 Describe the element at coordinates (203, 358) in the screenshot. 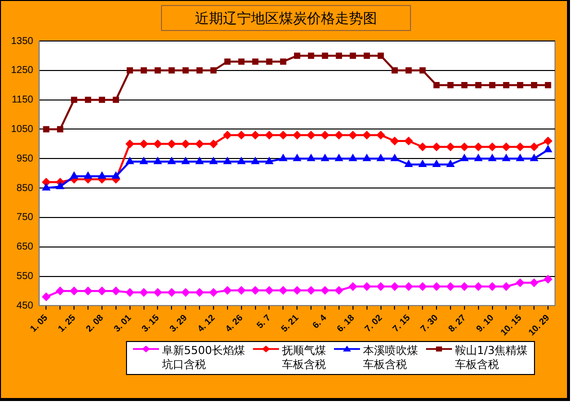

I see `legend-label: 阜新5500长焰煤坑口含税` at that location.